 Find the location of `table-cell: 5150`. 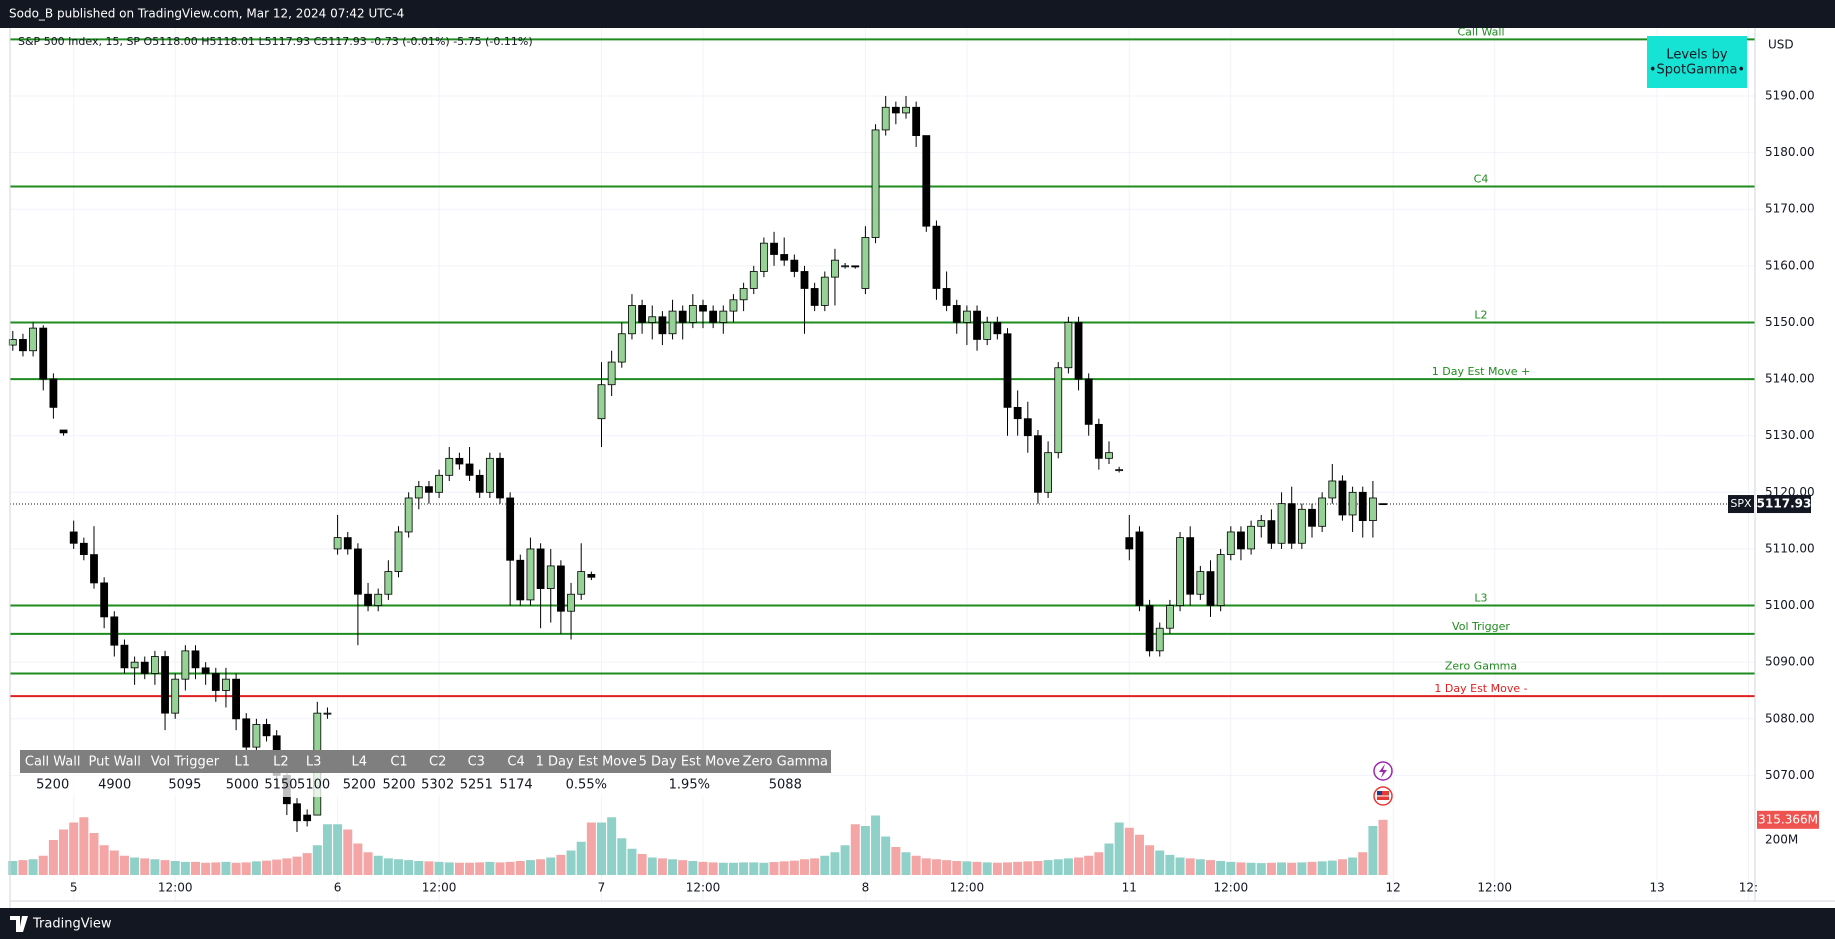

table-cell: 5150 is located at coordinates (280, 785).